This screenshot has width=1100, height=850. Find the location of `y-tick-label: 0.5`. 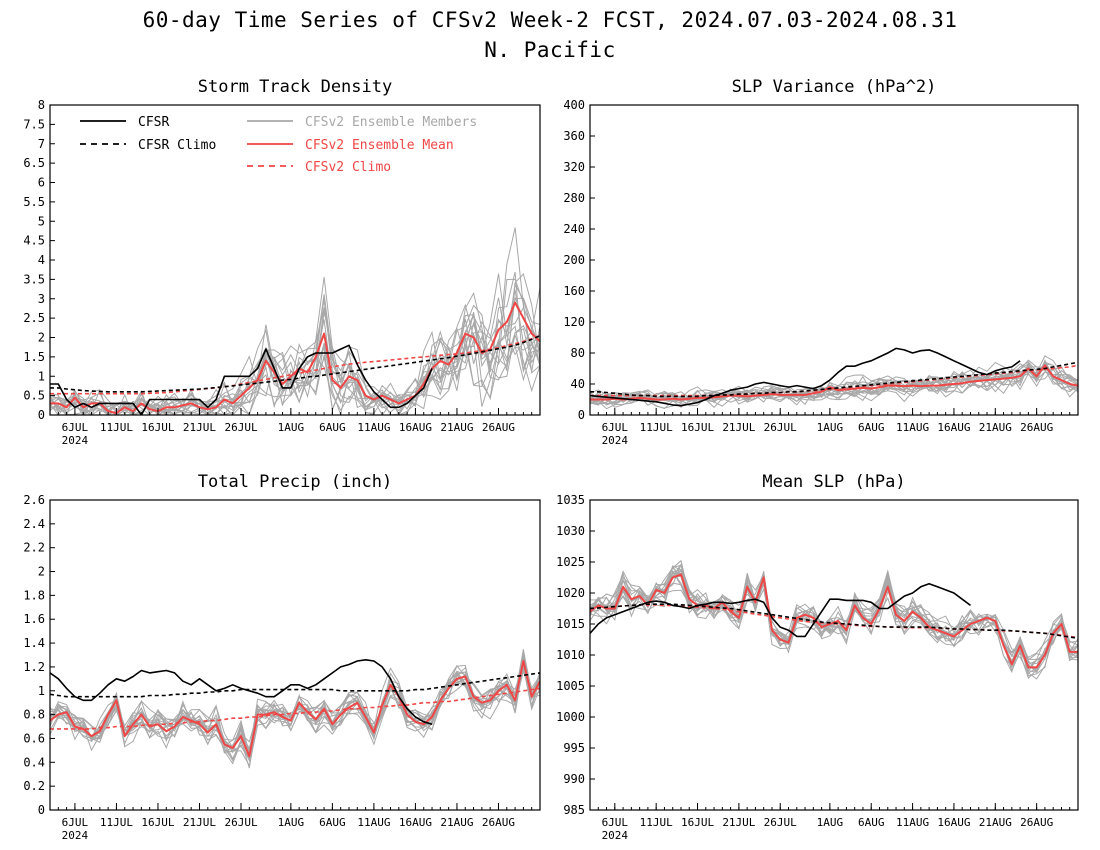

y-tick-label: 0.5 is located at coordinates (34, 396).